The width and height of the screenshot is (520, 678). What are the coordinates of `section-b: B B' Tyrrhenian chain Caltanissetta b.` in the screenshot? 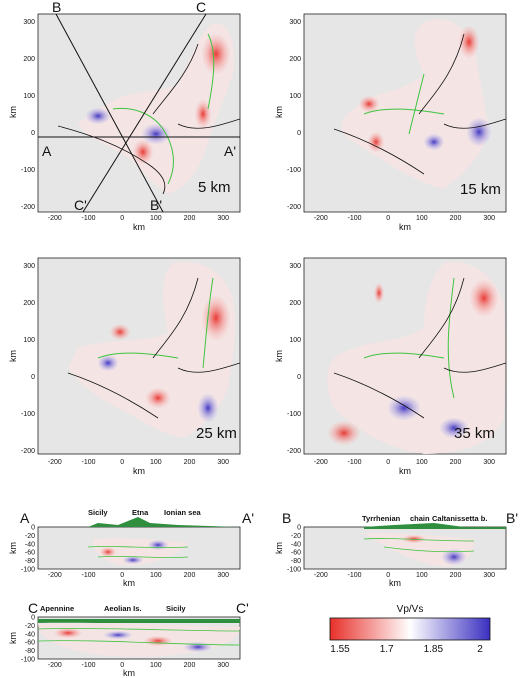 It's located at (400, 540).